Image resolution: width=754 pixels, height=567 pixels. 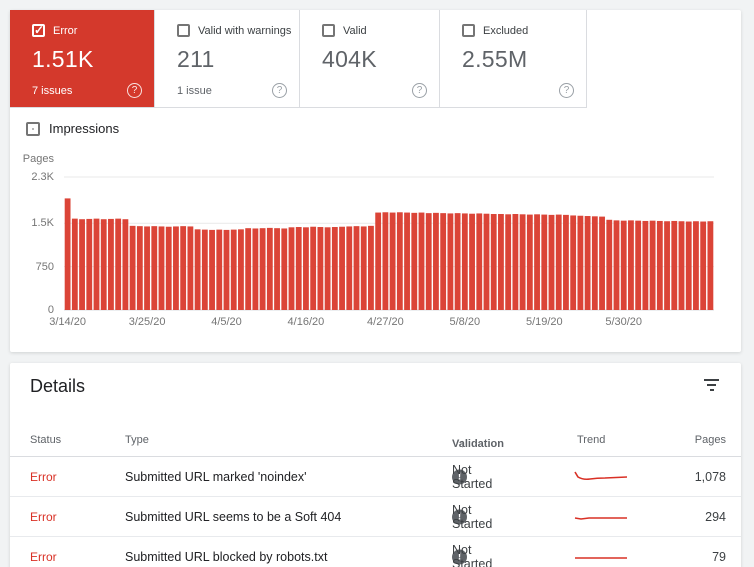 What do you see at coordinates (216, 476) in the screenshot?
I see `issue-type-cell: Submitted URL marked 'noindex'` at bounding box center [216, 476].